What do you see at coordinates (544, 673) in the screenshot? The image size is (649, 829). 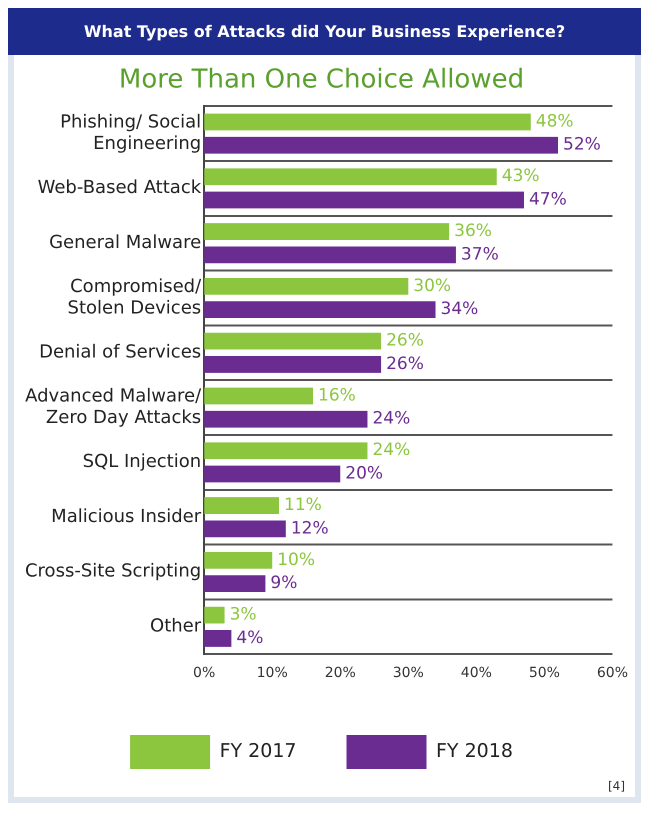 I see `x-tick-label: 50%` at bounding box center [544, 673].